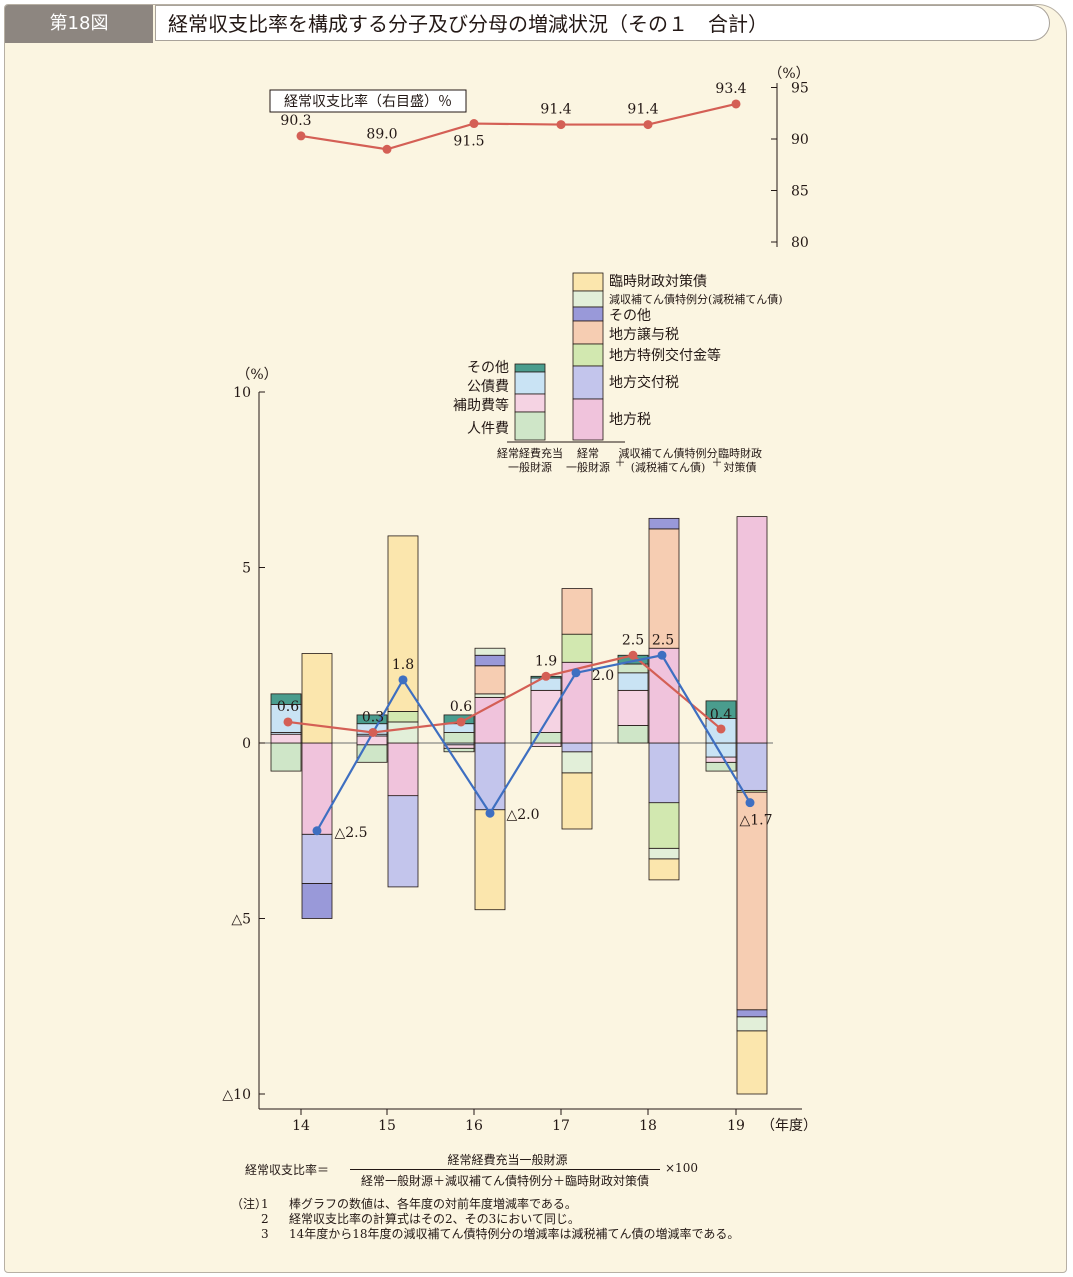 The width and height of the screenshot is (1073, 1277). I want to click on formula-multiplier: ×100, so click(681, 1168).